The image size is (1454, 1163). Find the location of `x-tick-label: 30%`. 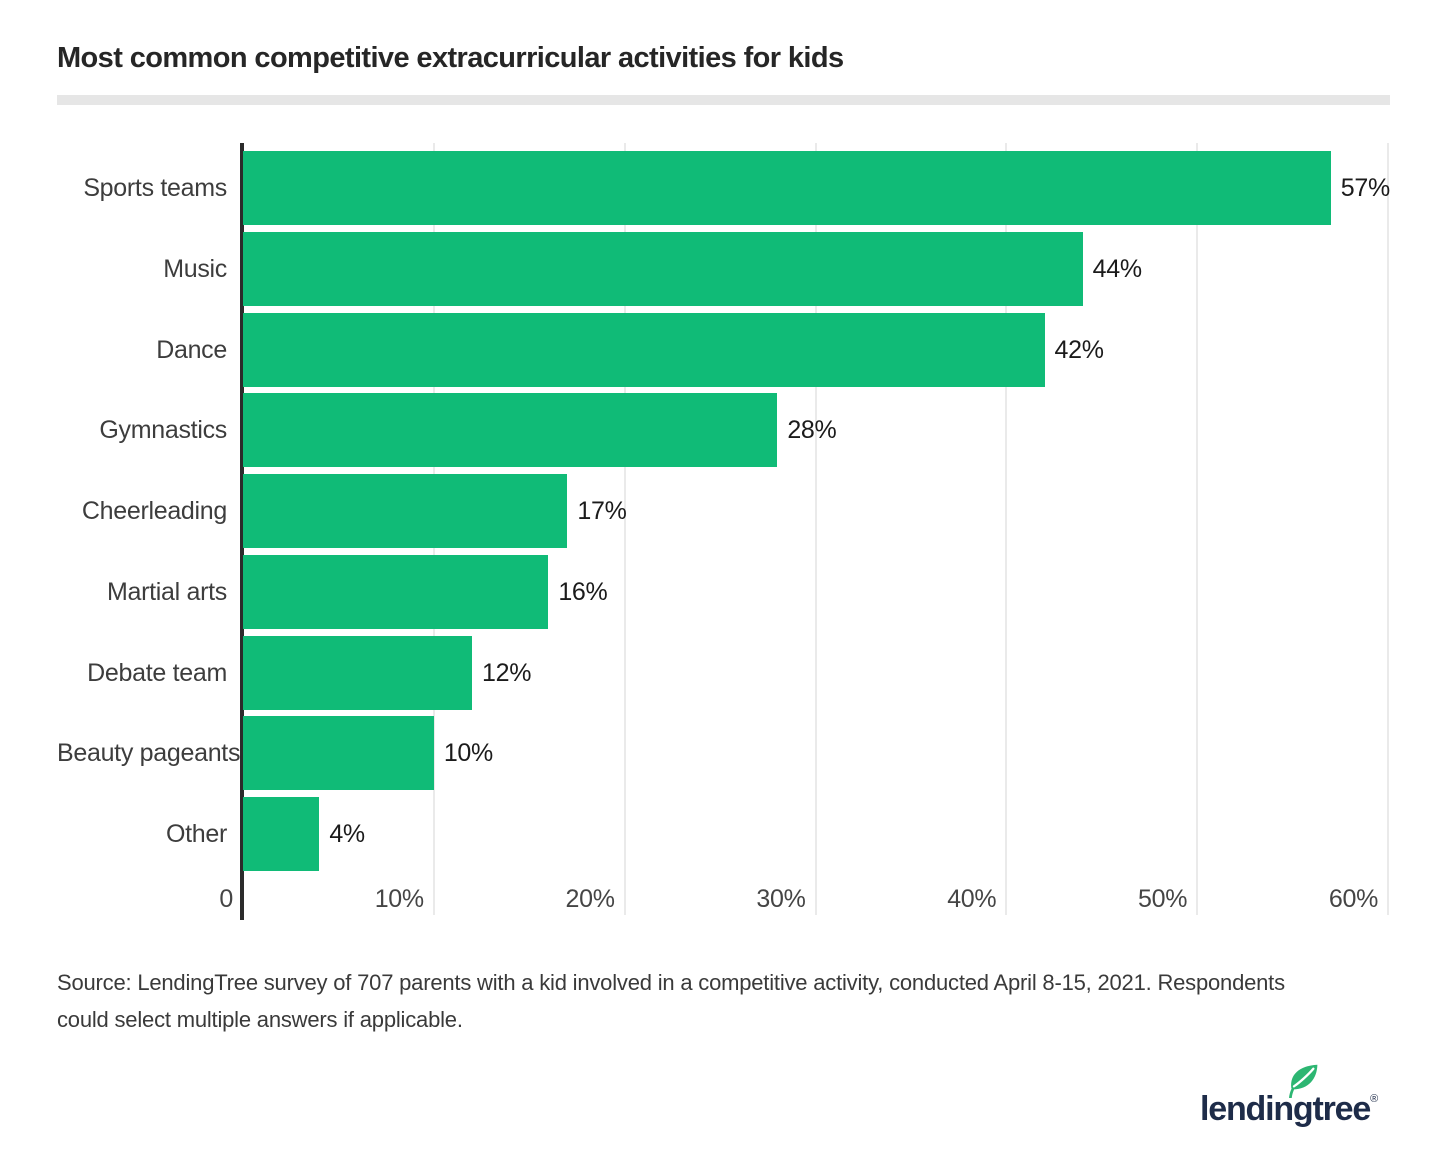

x-tick-label: 30% is located at coordinates (781, 899).